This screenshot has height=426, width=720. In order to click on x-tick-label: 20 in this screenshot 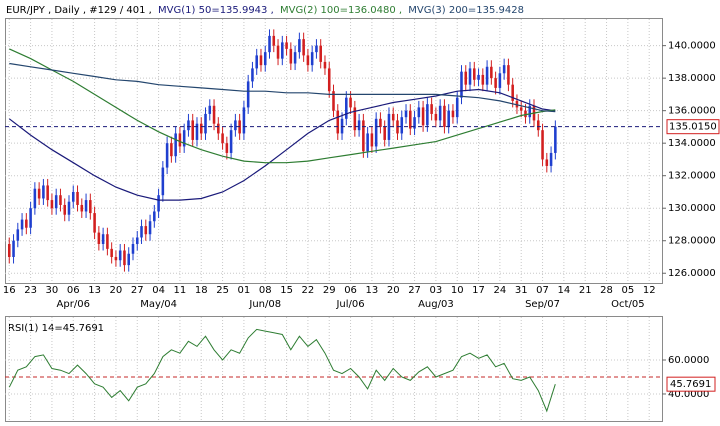, I will do `click(116, 290)`.